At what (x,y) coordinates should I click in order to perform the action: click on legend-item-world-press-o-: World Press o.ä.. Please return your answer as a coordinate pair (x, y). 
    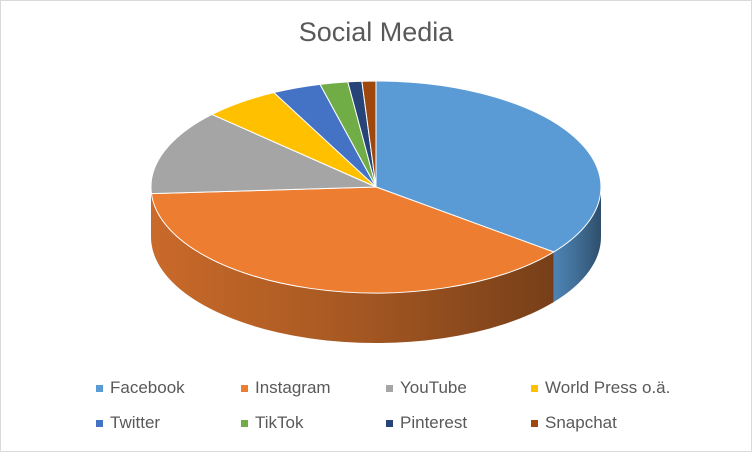
    Looking at the image, I should click on (600, 388).